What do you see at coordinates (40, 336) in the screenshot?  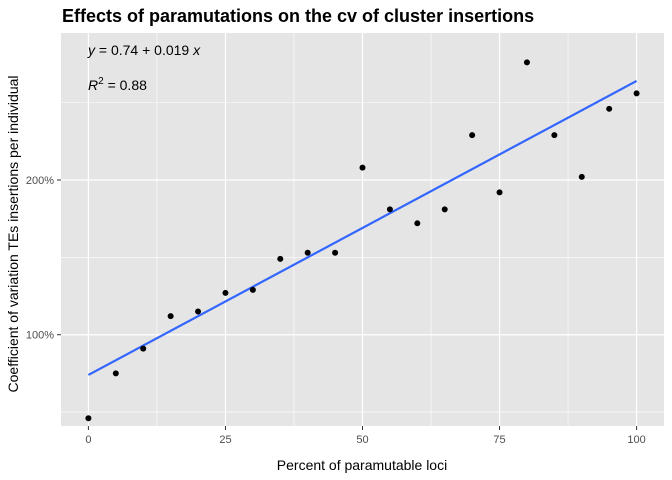 I see `y-tick-label: 100%` at bounding box center [40, 336].